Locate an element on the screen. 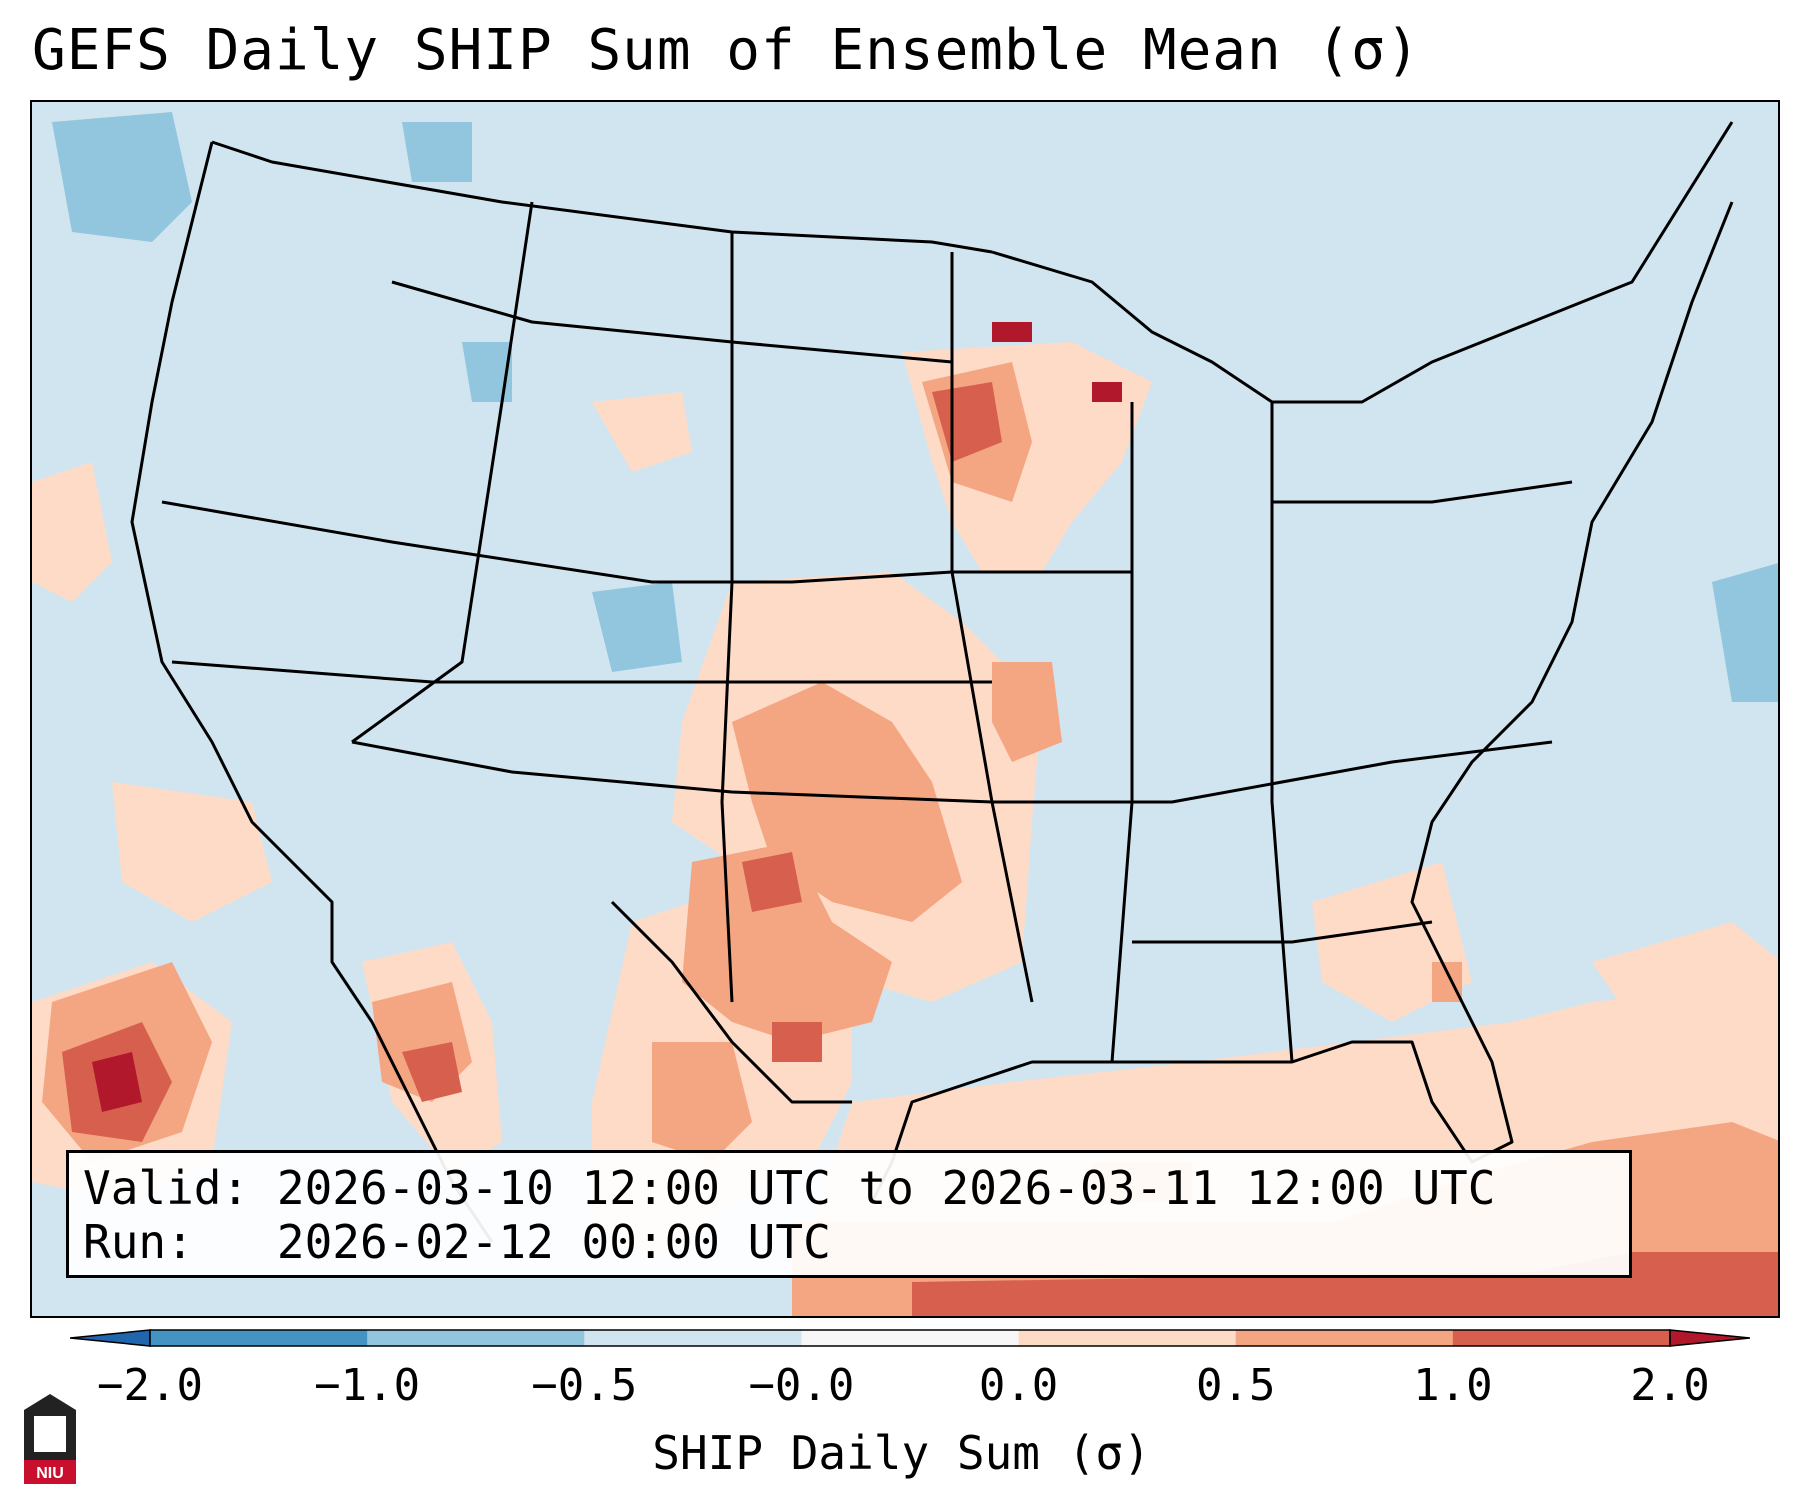 This screenshot has height=1506, width=1803. texas-strong-patch is located at coordinates (772, 882).